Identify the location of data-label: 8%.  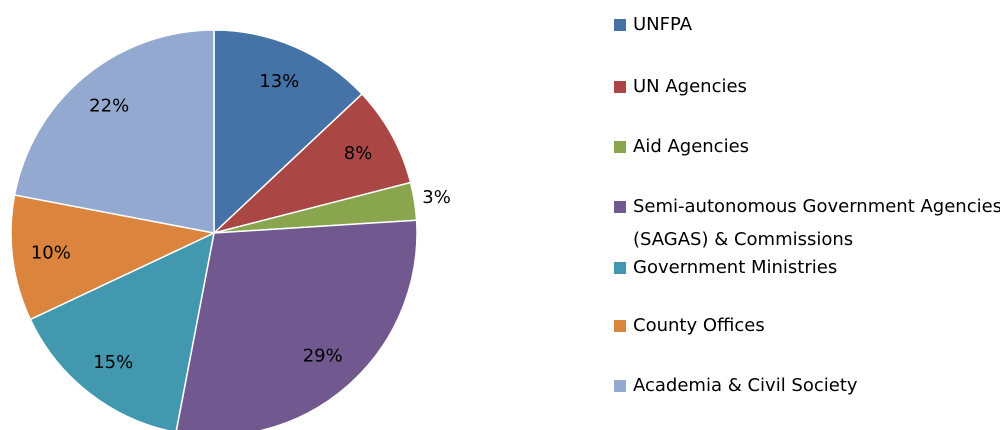
(358, 153).